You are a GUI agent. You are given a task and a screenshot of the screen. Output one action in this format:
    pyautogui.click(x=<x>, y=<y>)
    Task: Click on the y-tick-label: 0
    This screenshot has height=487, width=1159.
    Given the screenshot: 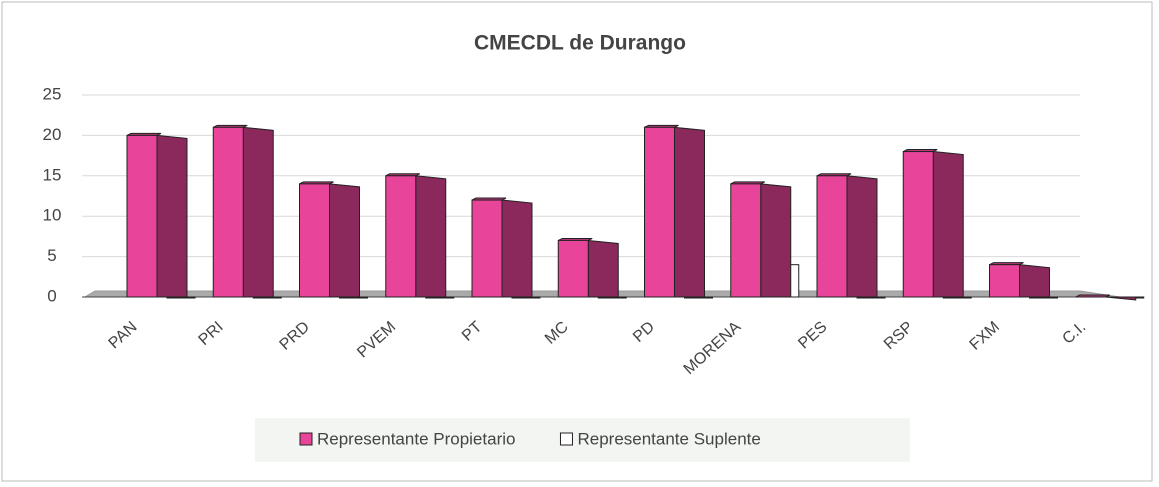 What is the action you would take?
    pyautogui.click(x=51, y=295)
    